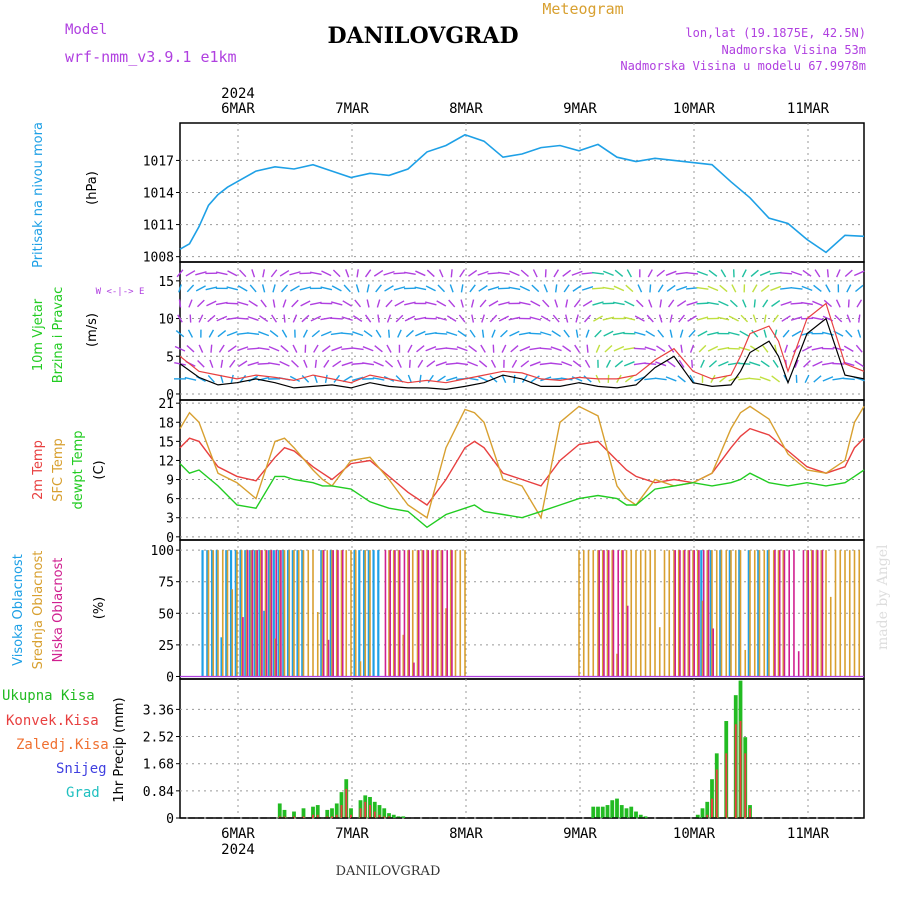 Image resolution: width=900 pixels, height=900 pixels. I want to click on panel-cloud: 0 25 50 75 100, so click(508, 612).